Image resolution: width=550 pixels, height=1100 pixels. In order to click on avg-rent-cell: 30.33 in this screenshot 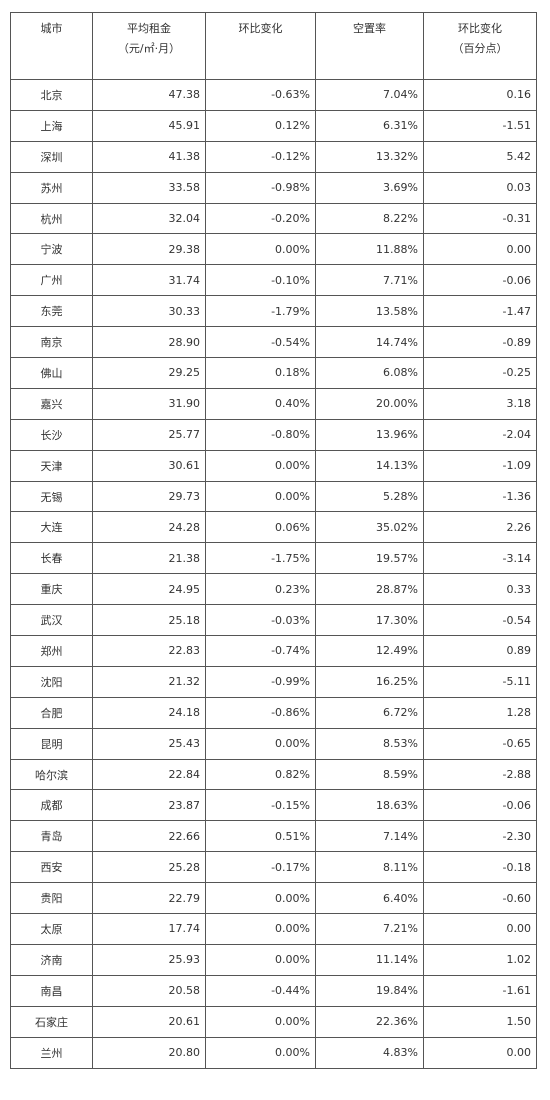, I will do `click(149, 311)`.